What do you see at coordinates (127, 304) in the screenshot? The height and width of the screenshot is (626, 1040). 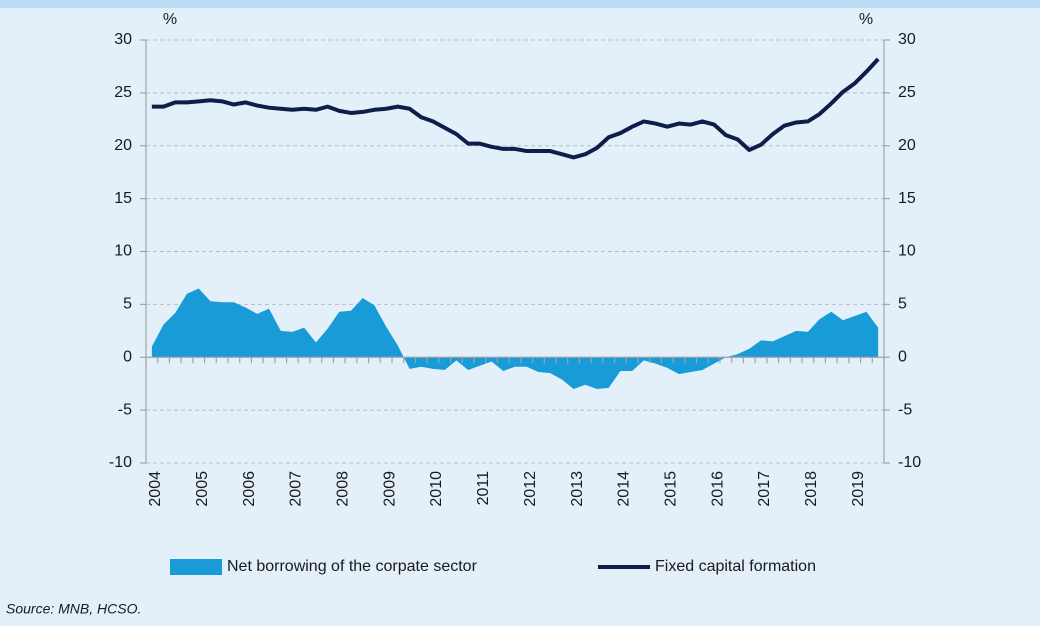 I see `y-tick-label: 5` at bounding box center [127, 304].